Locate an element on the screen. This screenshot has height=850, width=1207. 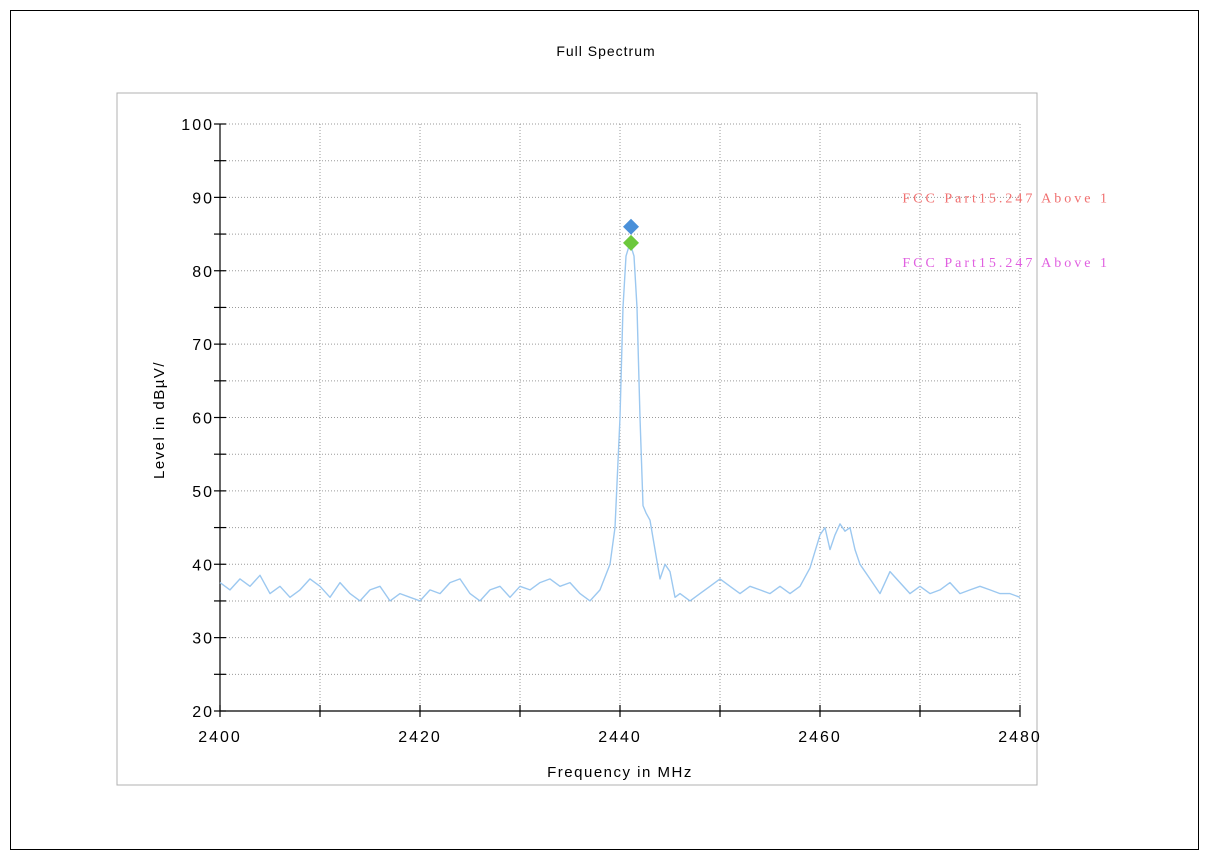
x-tick-label: 2400 is located at coordinates (220, 737).